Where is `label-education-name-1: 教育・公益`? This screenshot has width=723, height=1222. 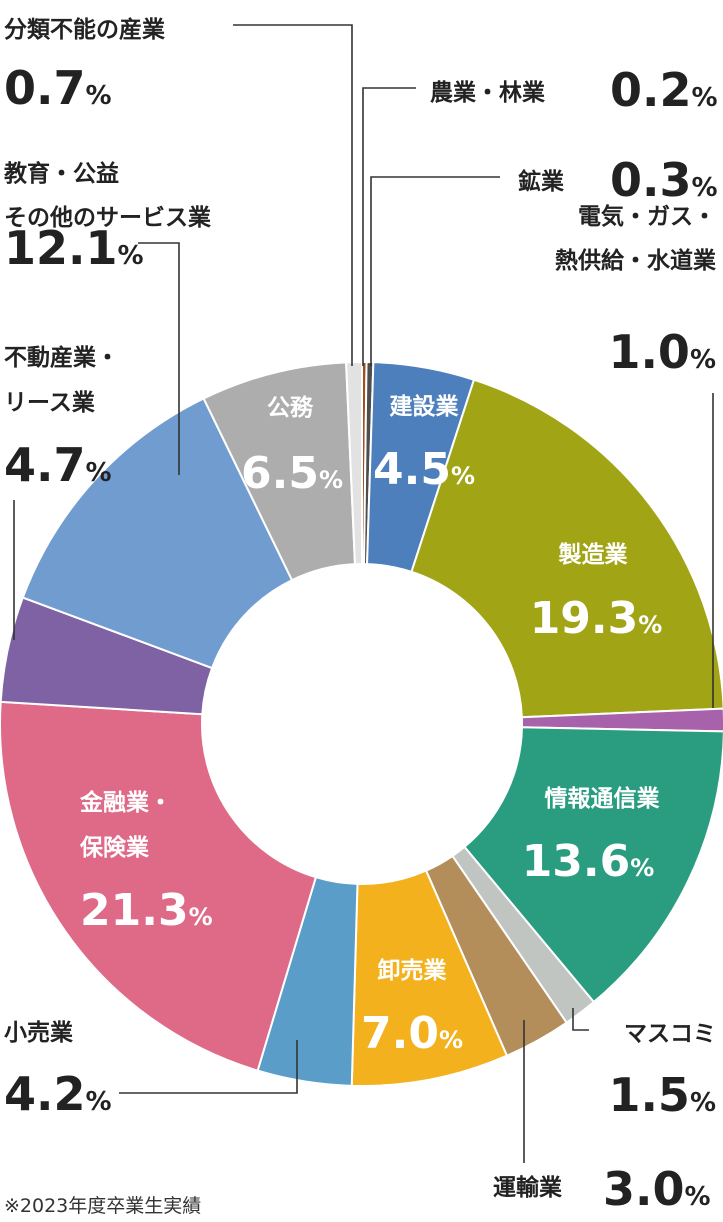
label-education-name-1: 教育・公益 is located at coordinates (61, 173).